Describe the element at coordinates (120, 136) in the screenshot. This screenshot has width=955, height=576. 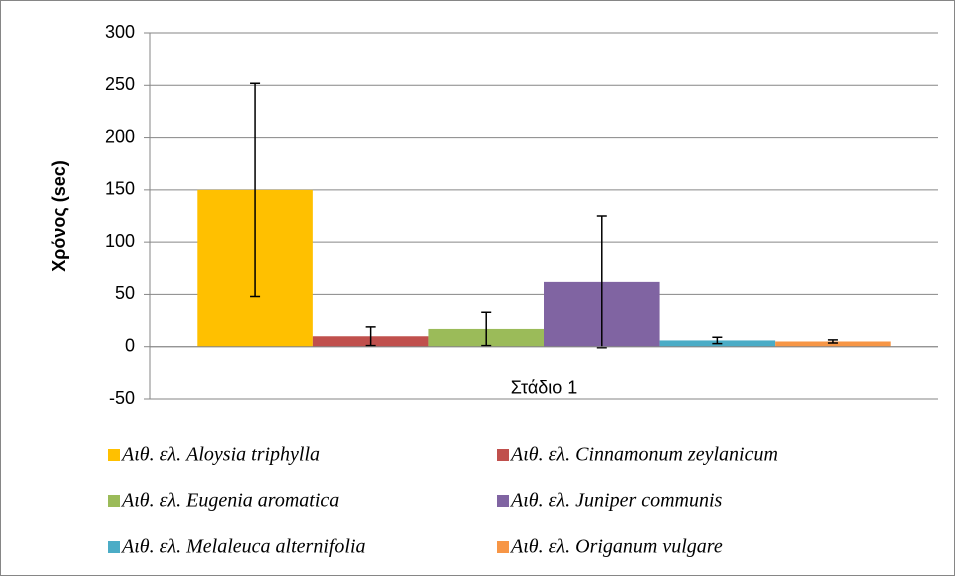
I see `y-tick-label: 200` at that location.